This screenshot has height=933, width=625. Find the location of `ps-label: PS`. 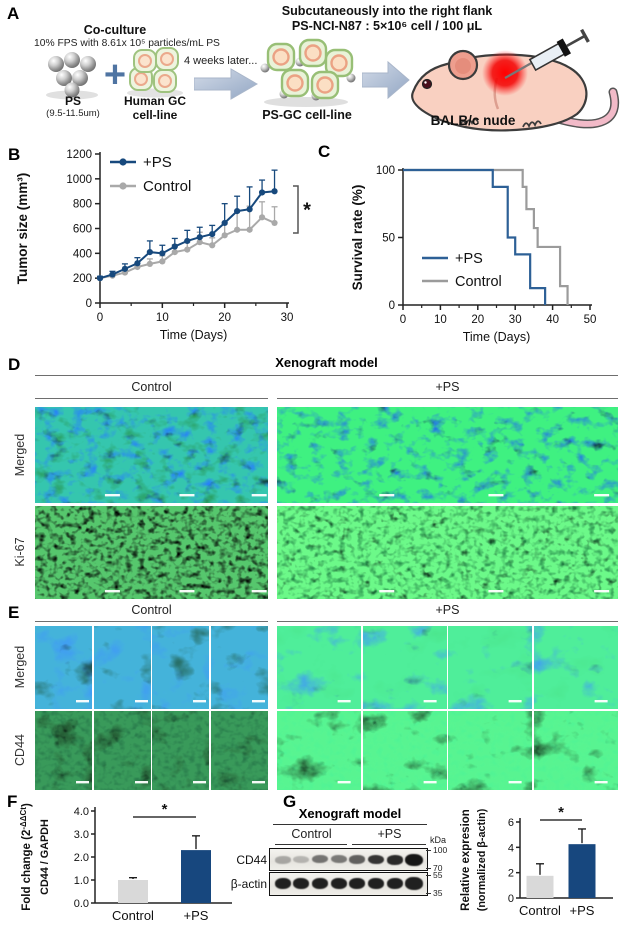

ps-label: PS is located at coordinates (72, 101).